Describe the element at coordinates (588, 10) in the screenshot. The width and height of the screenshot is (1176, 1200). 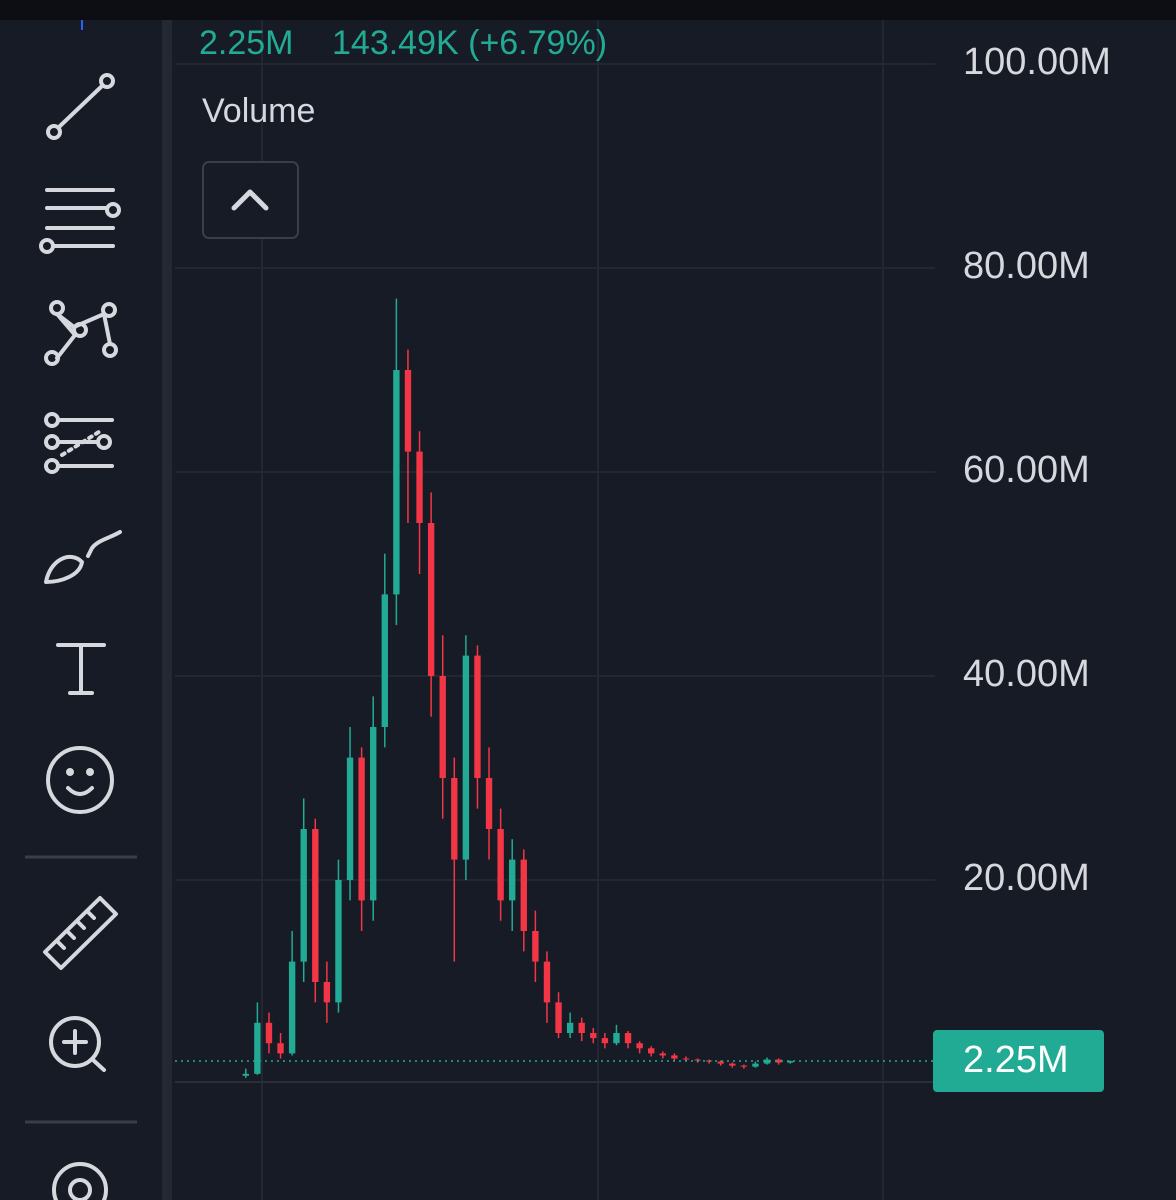
I see `top-bar` at that location.